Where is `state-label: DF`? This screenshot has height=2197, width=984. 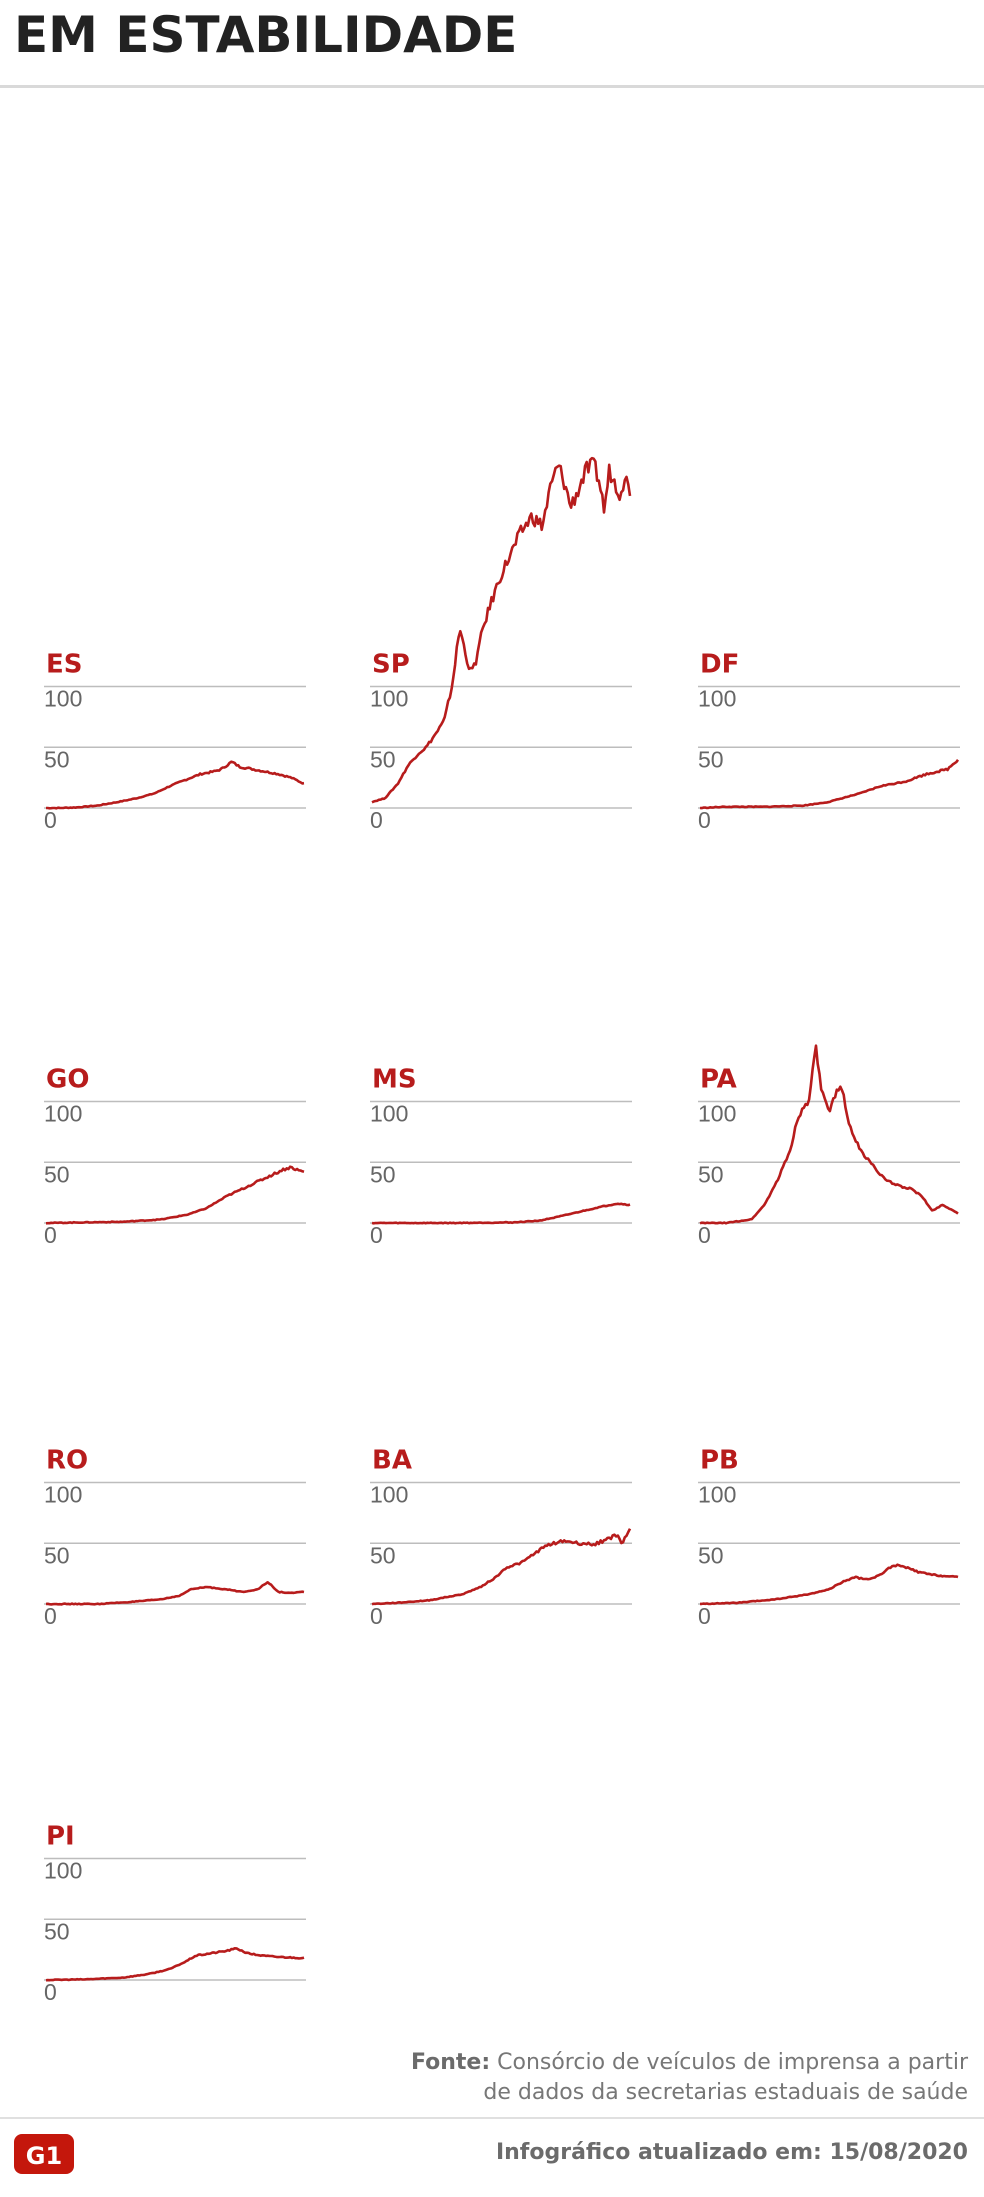
state-label: DF is located at coordinates (719, 665).